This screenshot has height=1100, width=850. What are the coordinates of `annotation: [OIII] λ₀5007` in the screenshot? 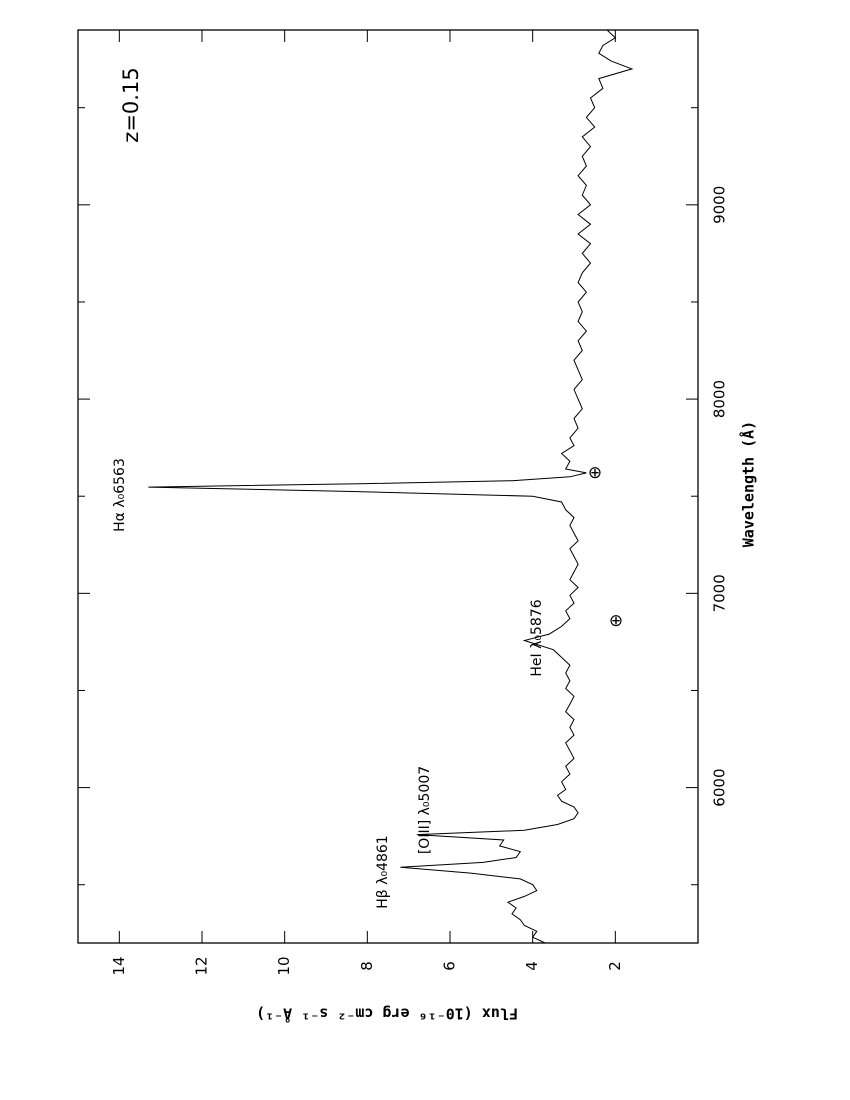 It's located at (425, 810).